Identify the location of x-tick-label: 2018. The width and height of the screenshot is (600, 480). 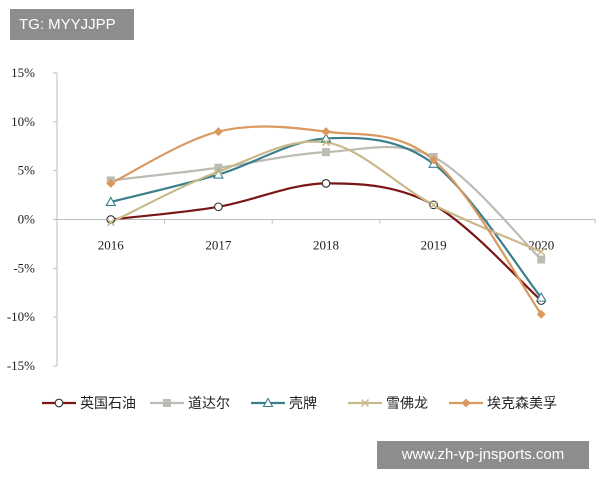
(326, 245).